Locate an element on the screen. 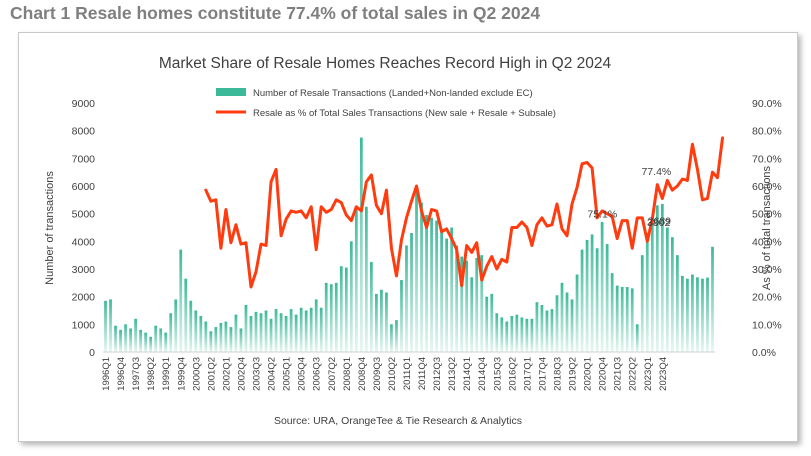  x-tick-label: 1996Q4 is located at coordinates (121, 374).